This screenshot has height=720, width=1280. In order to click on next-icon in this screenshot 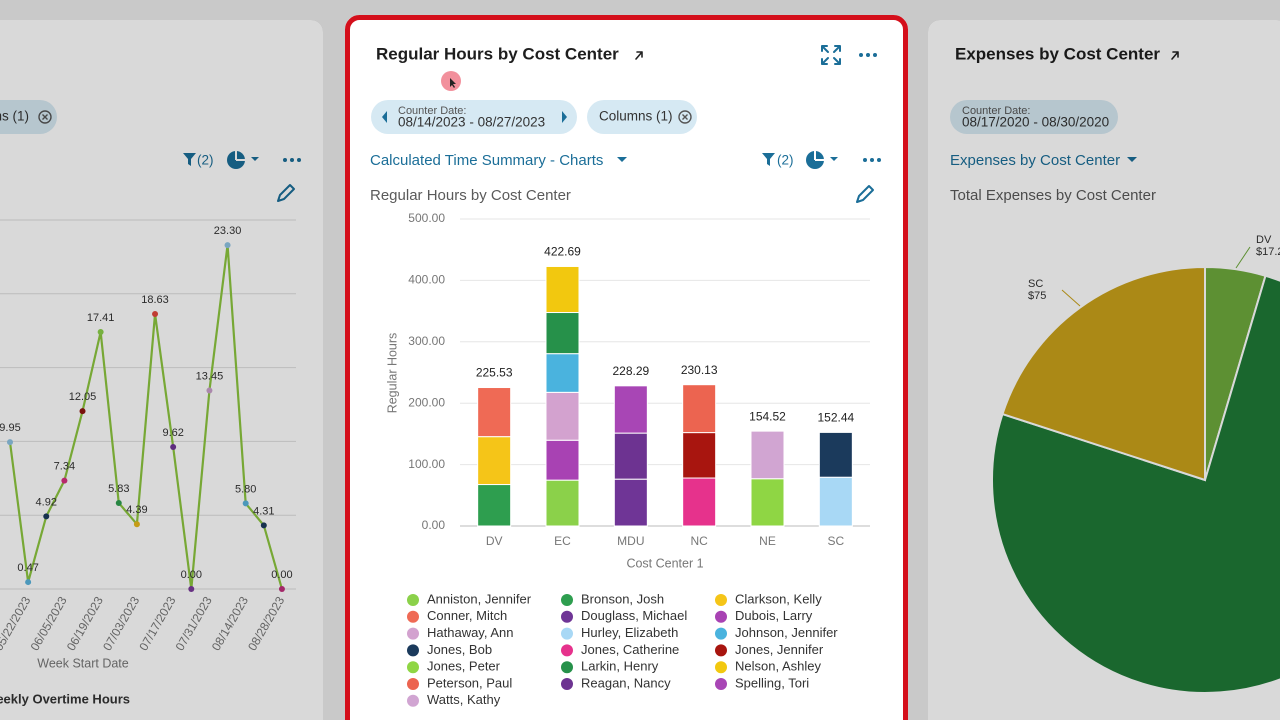, I will do `click(564, 117)`.